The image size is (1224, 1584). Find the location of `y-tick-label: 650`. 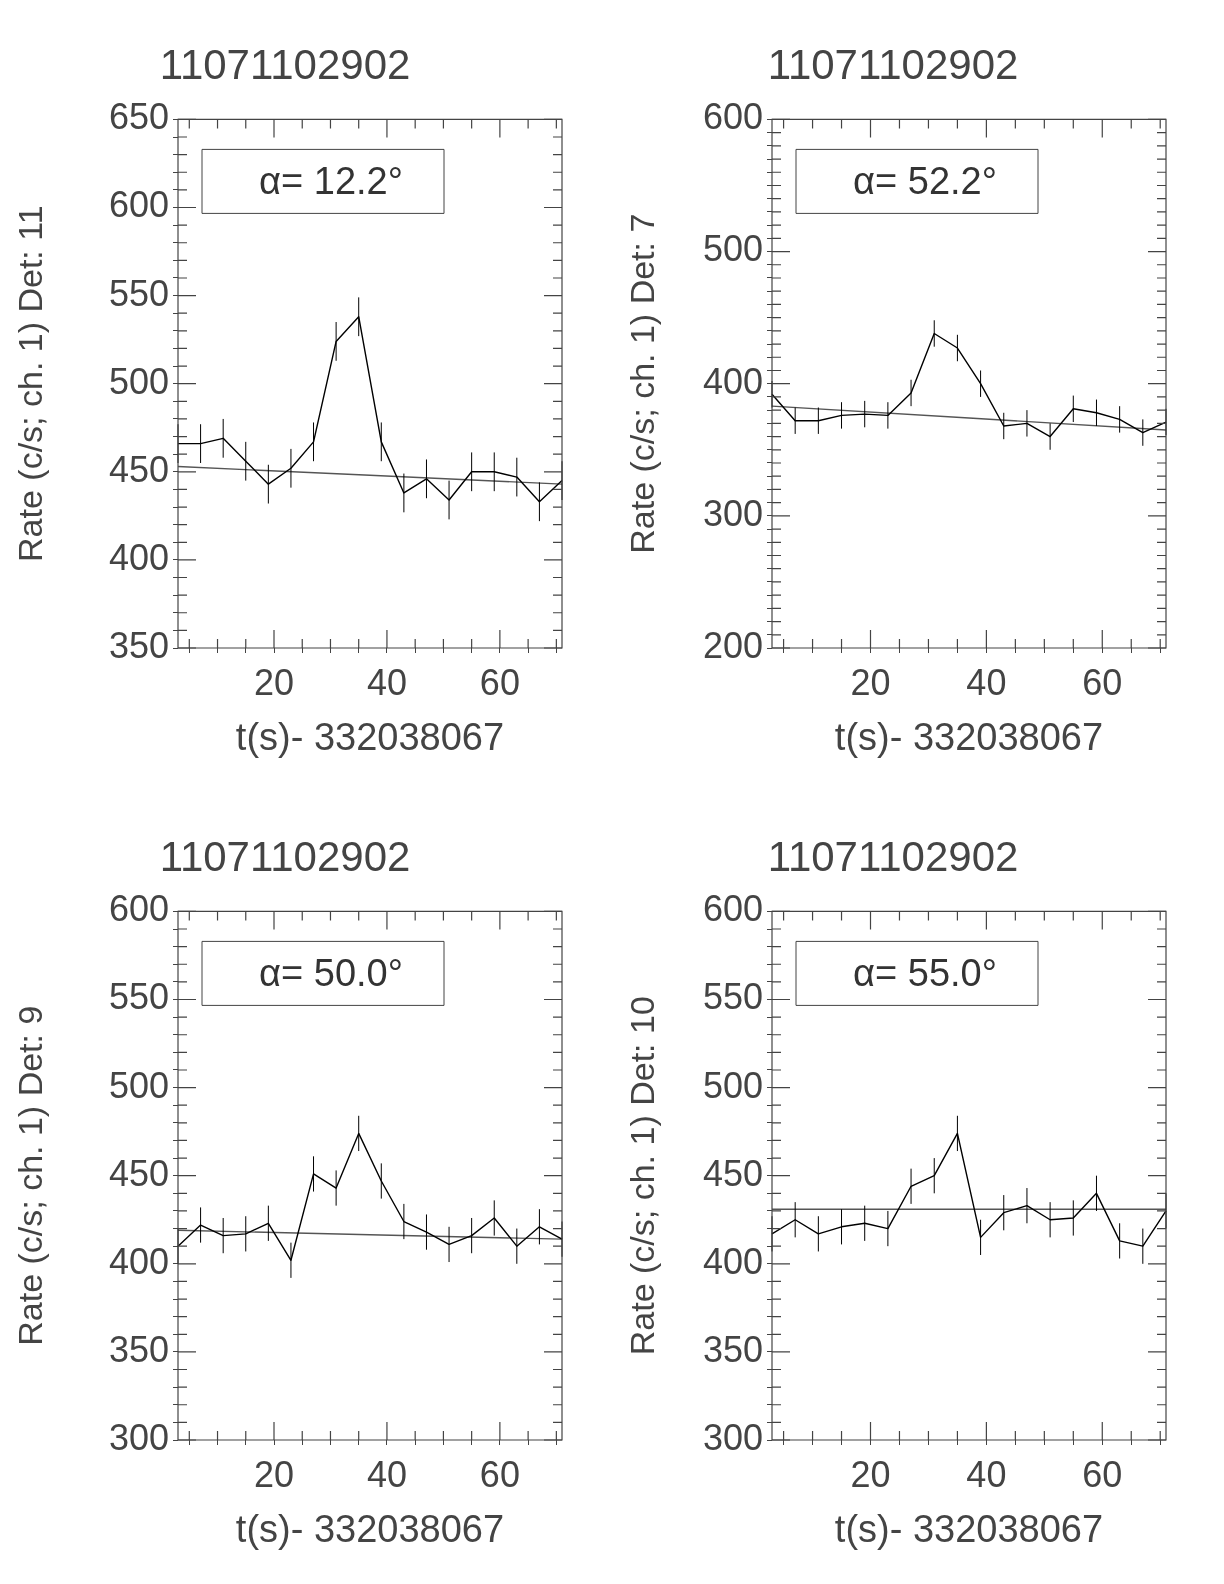

y-tick-label: 650 is located at coordinates (138, 117).